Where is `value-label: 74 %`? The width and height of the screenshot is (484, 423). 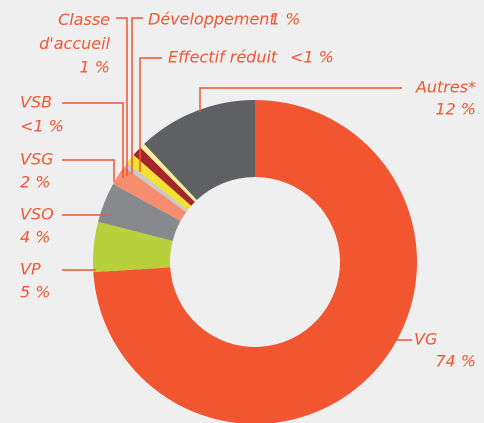 value-label: 74 % is located at coordinates (455, 361).